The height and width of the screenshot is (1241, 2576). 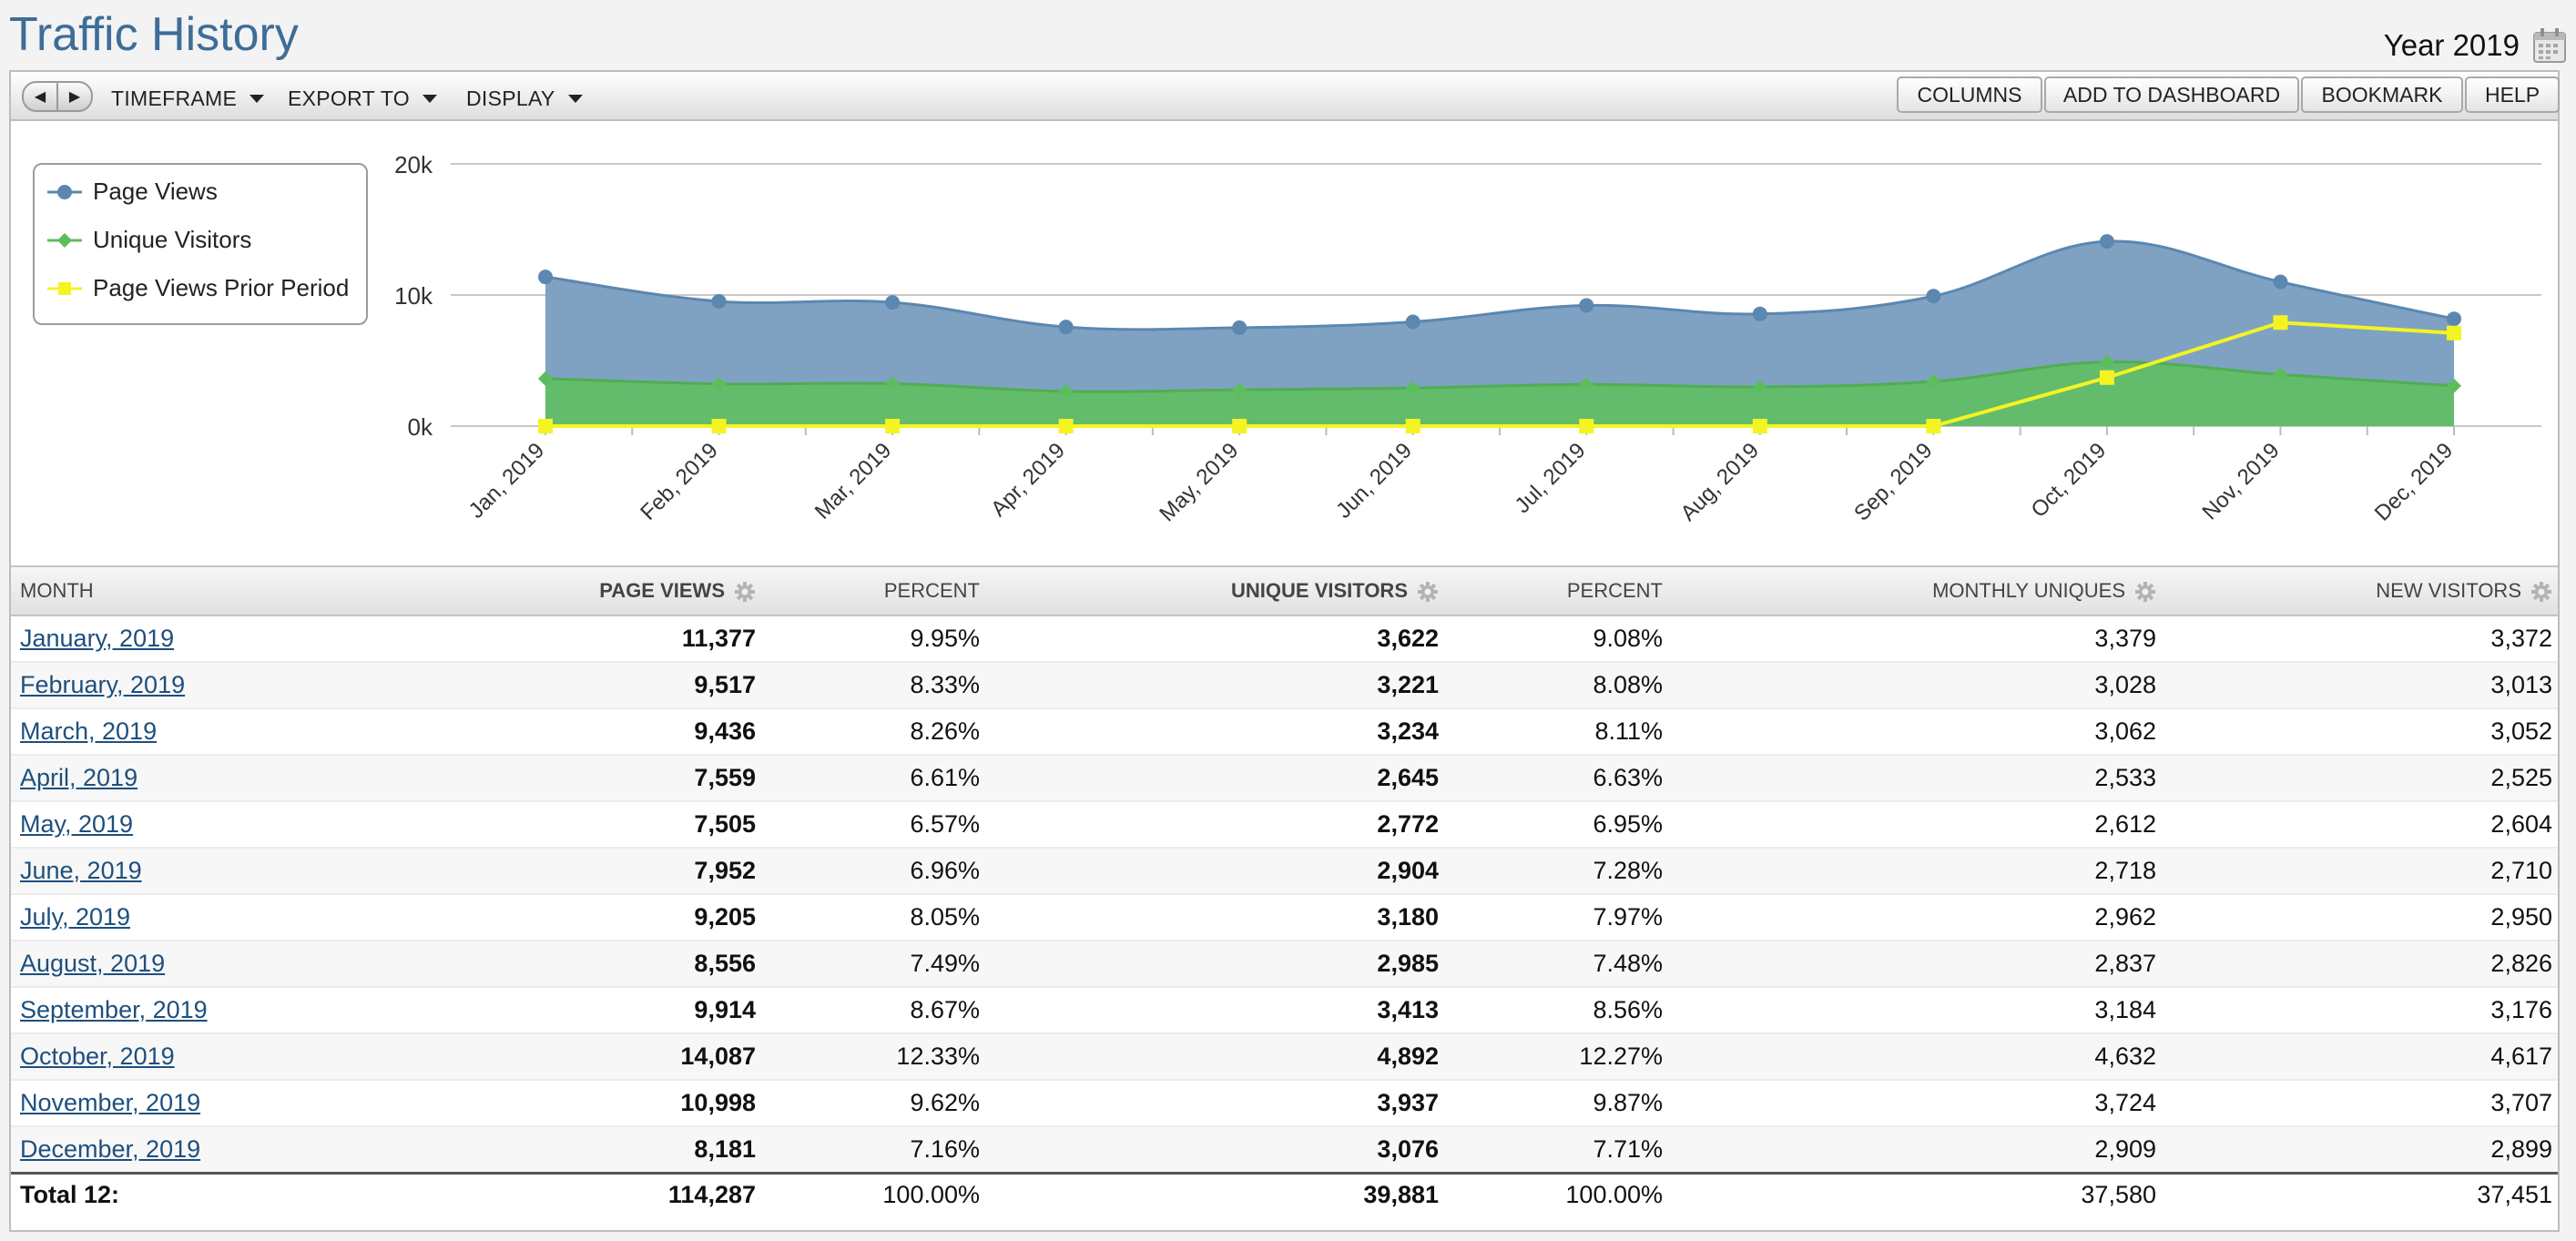 I want to click on export-menu: EXPORT TO, so click(x=362, y=98).